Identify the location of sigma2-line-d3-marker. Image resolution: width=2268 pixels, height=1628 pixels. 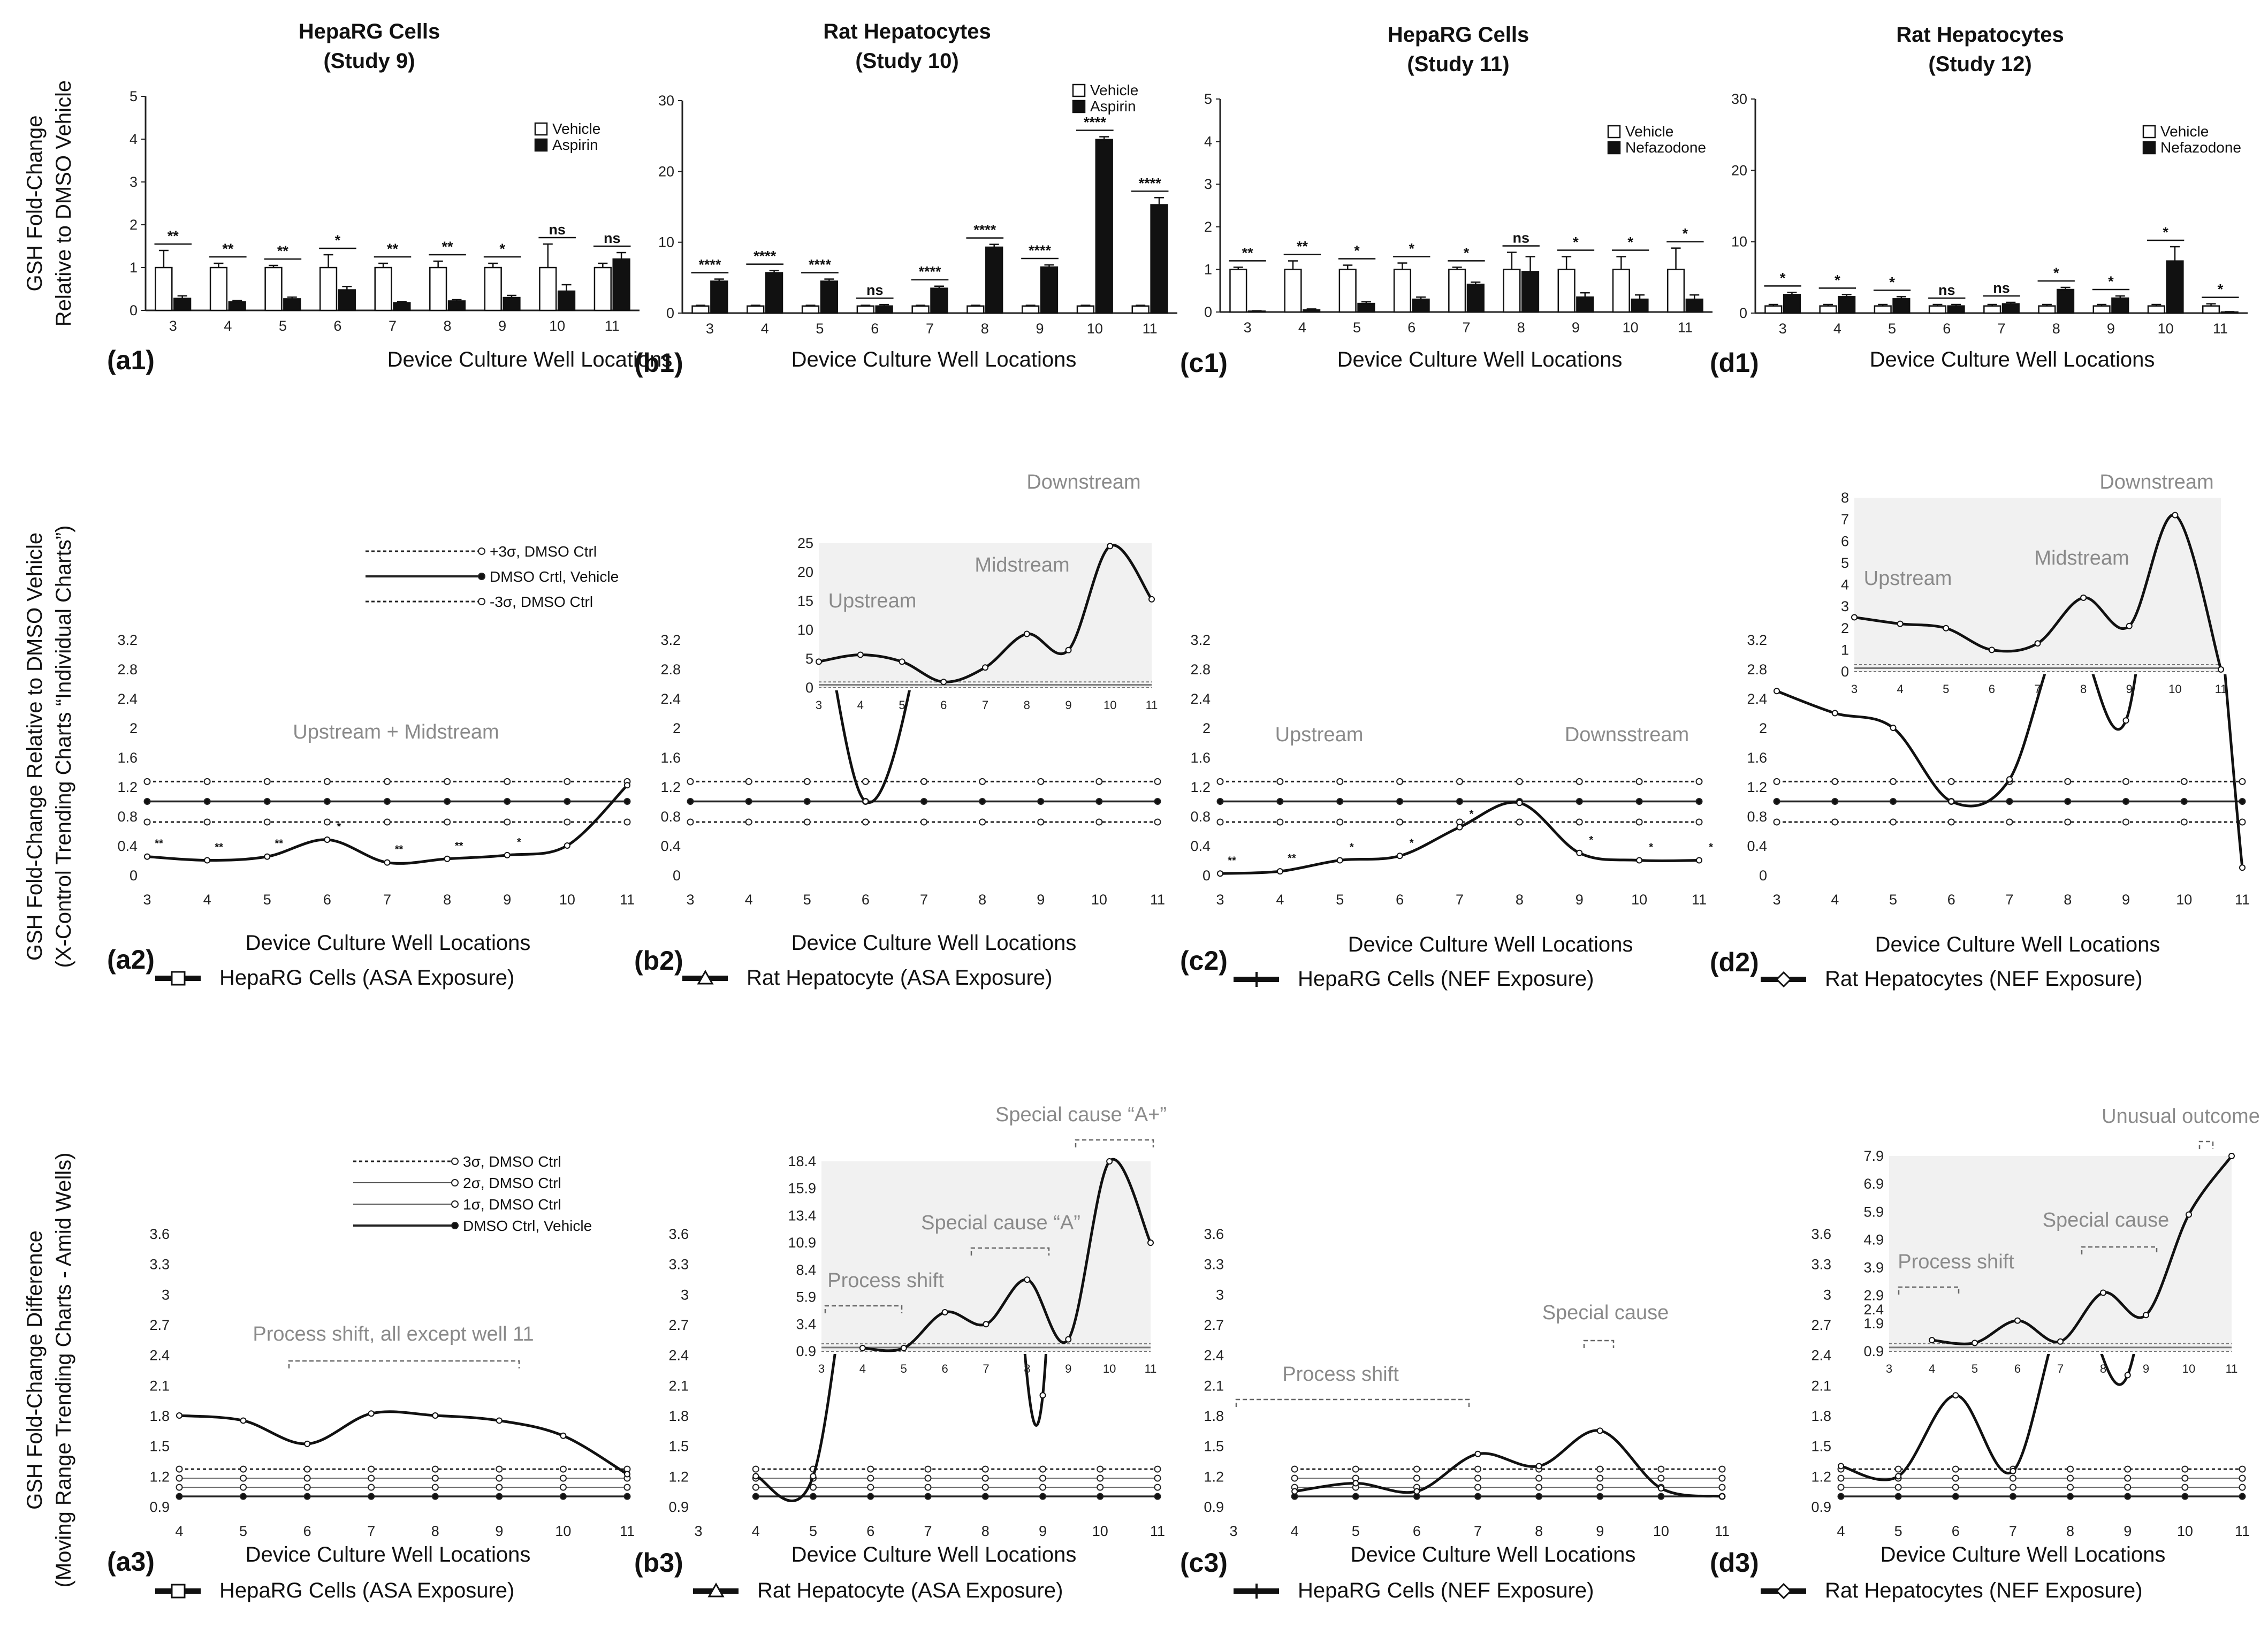
(2242, 1478).